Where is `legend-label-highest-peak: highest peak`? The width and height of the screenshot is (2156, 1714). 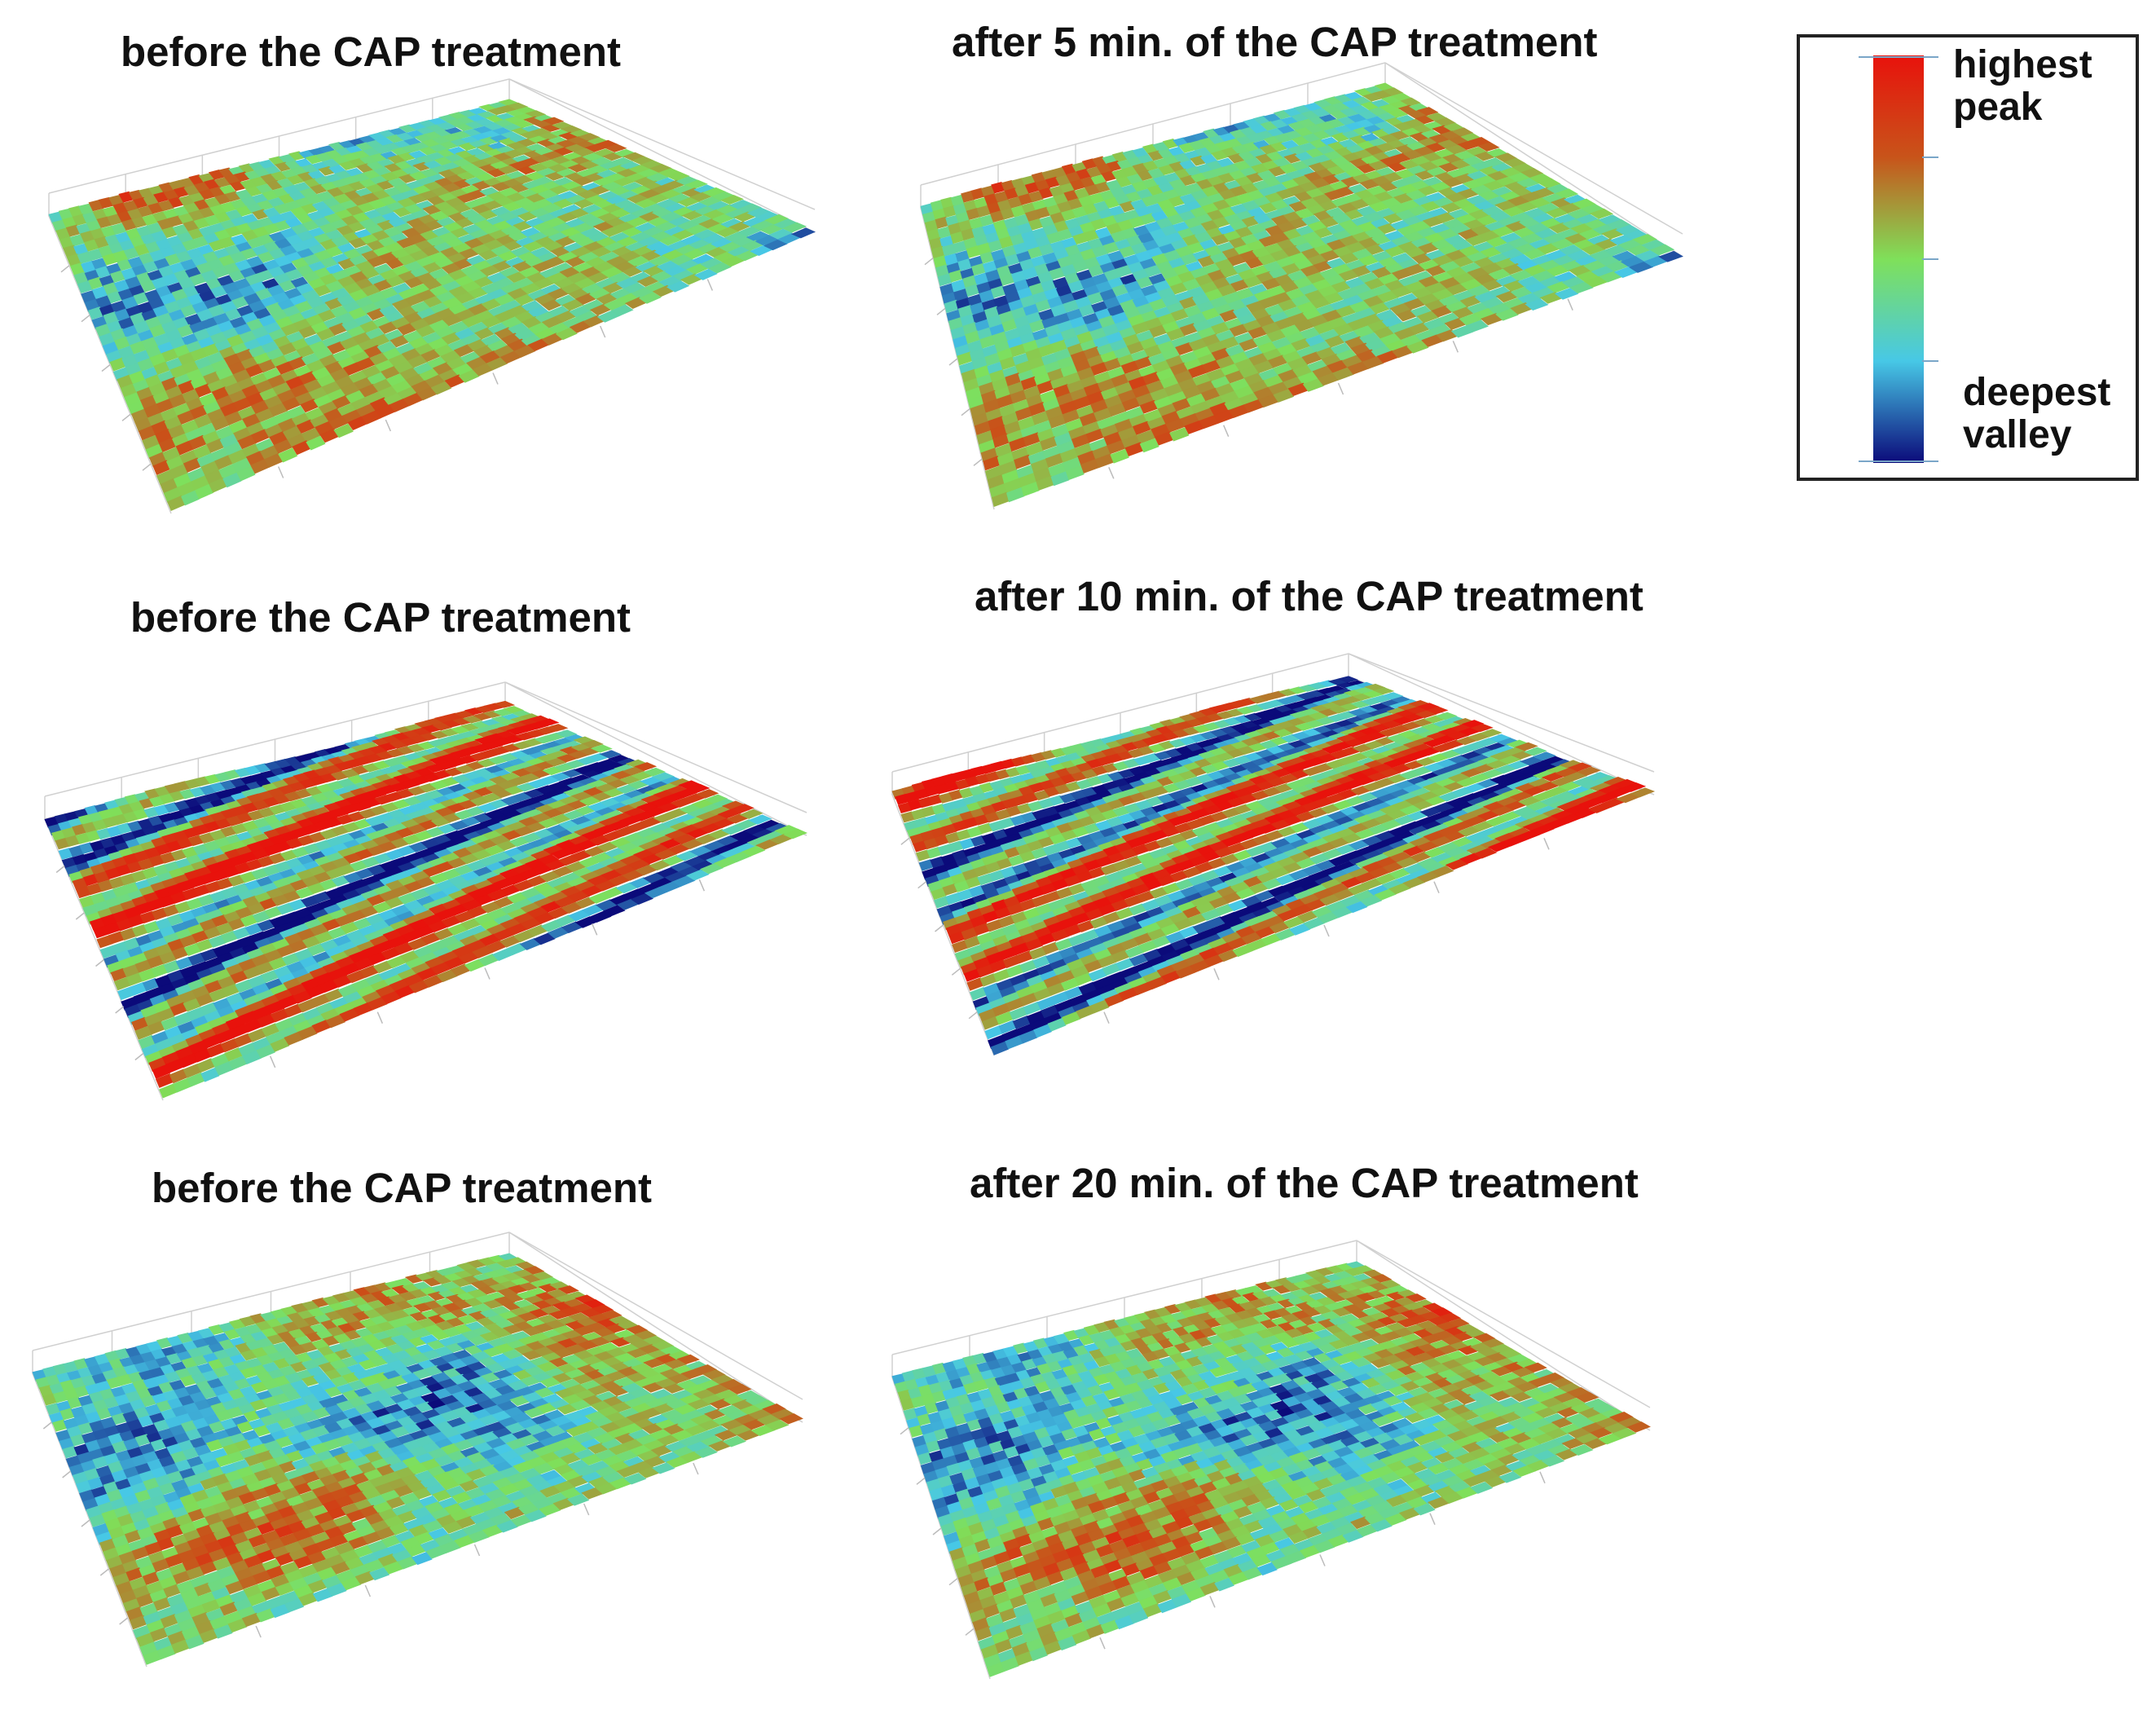
legend-label-highest-peak: highest peak is located at coordinates (2022, 86).